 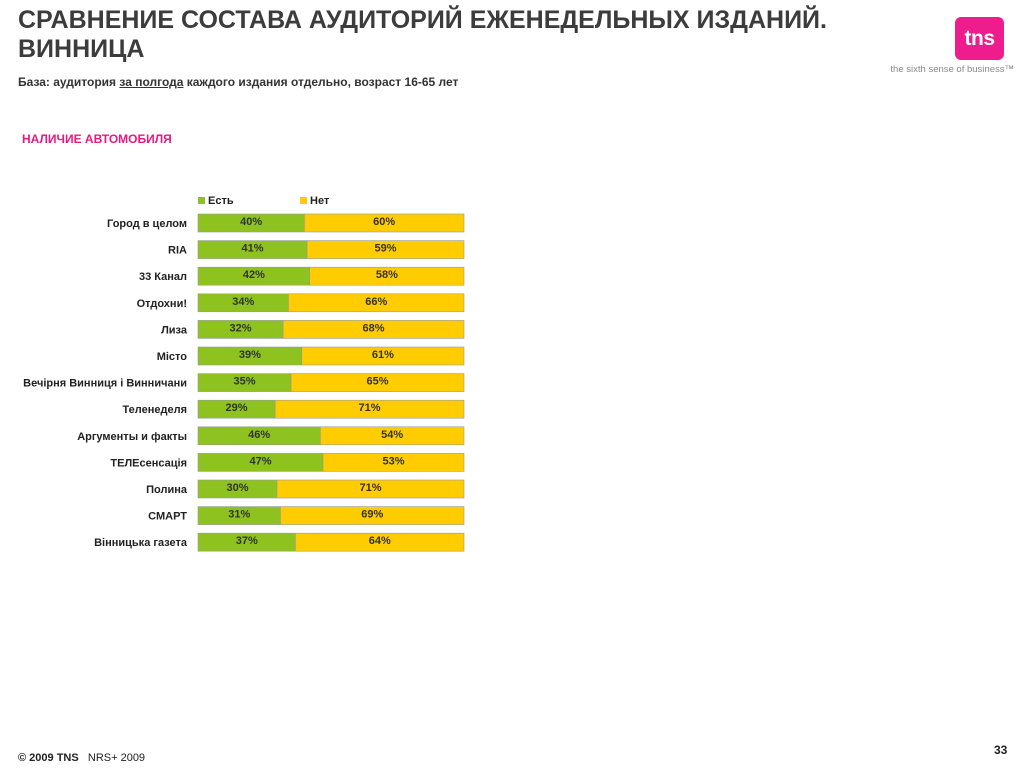 I want to click on data-label: 31%, so click(x=239, y=515).